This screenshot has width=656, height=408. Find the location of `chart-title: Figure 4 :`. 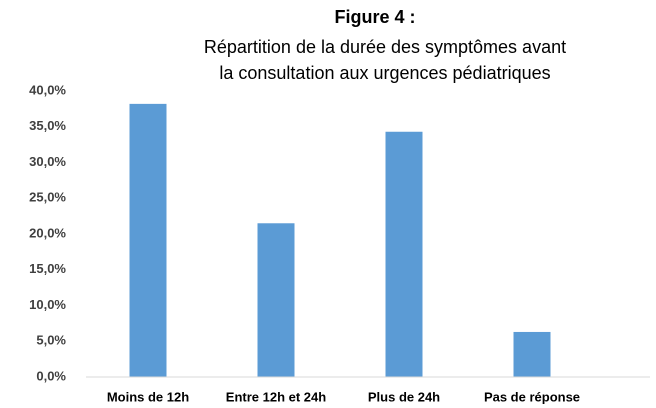

chart-title: Figure 4 : is located at coordinates (374, 17).